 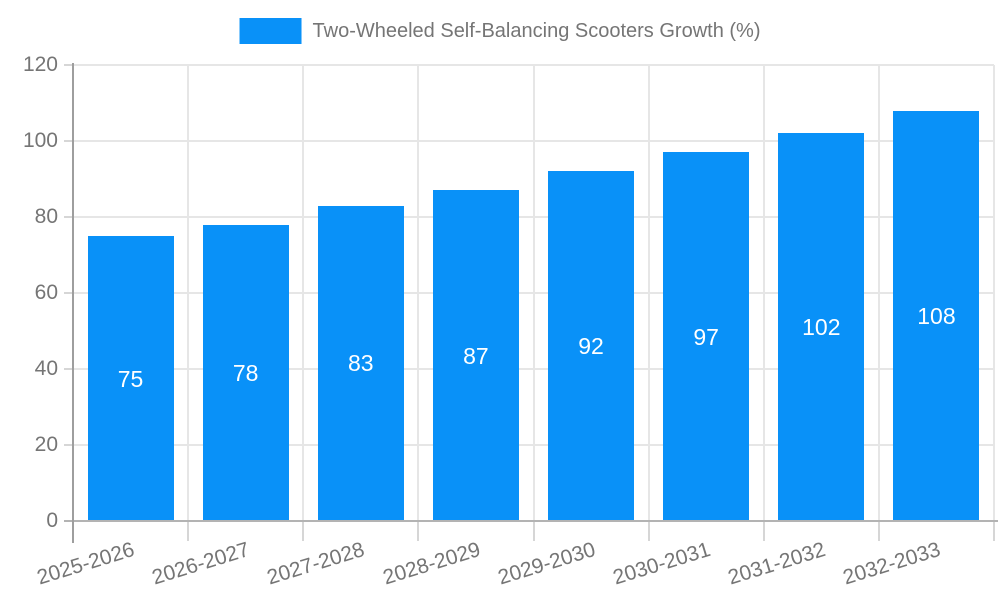 I want to click on legend-swatch-icon, so click(x=270, y=31).